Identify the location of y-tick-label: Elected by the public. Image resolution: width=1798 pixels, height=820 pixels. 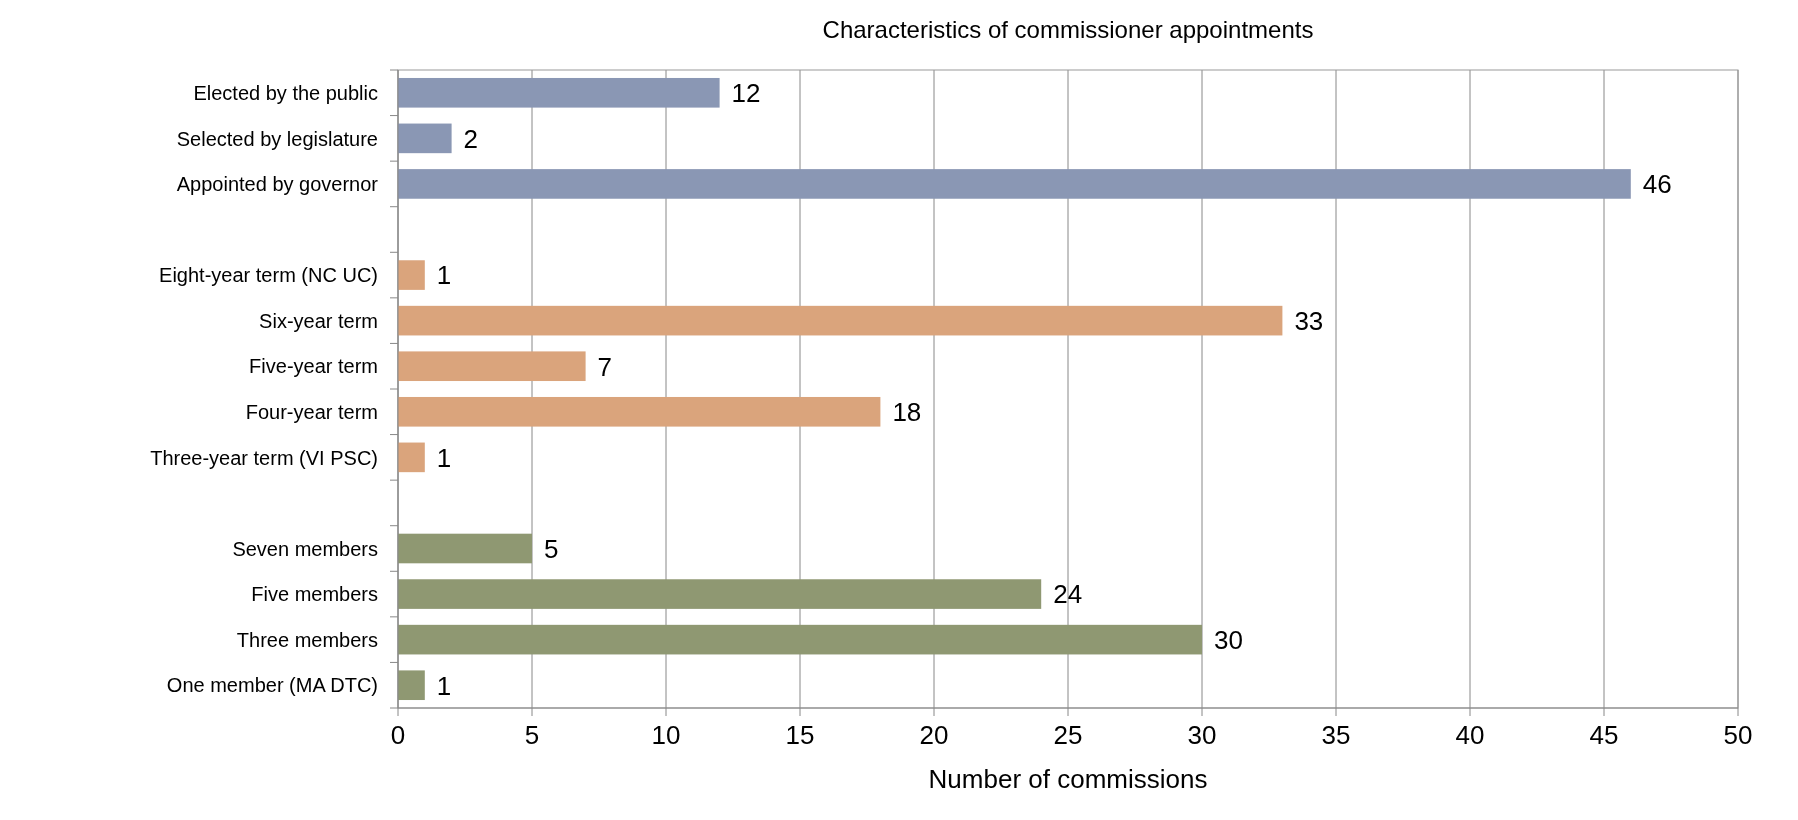
(285, 92).